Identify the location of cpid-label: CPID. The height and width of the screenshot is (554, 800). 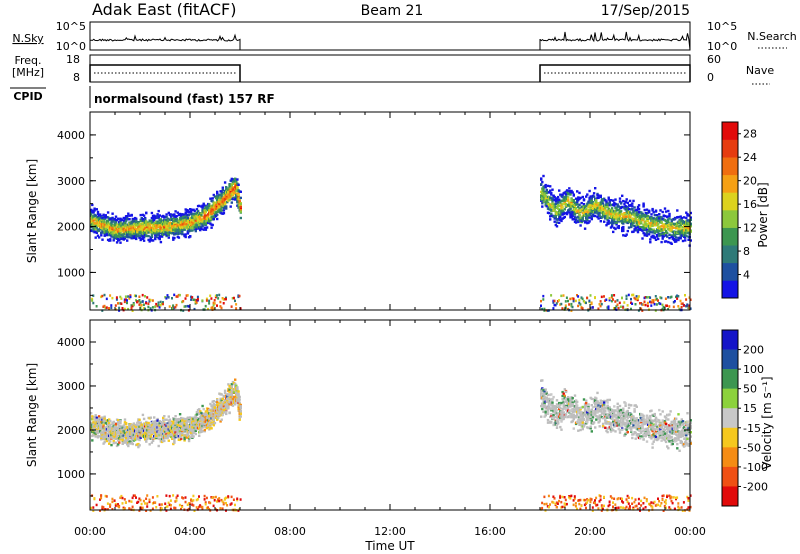
(27, 96).